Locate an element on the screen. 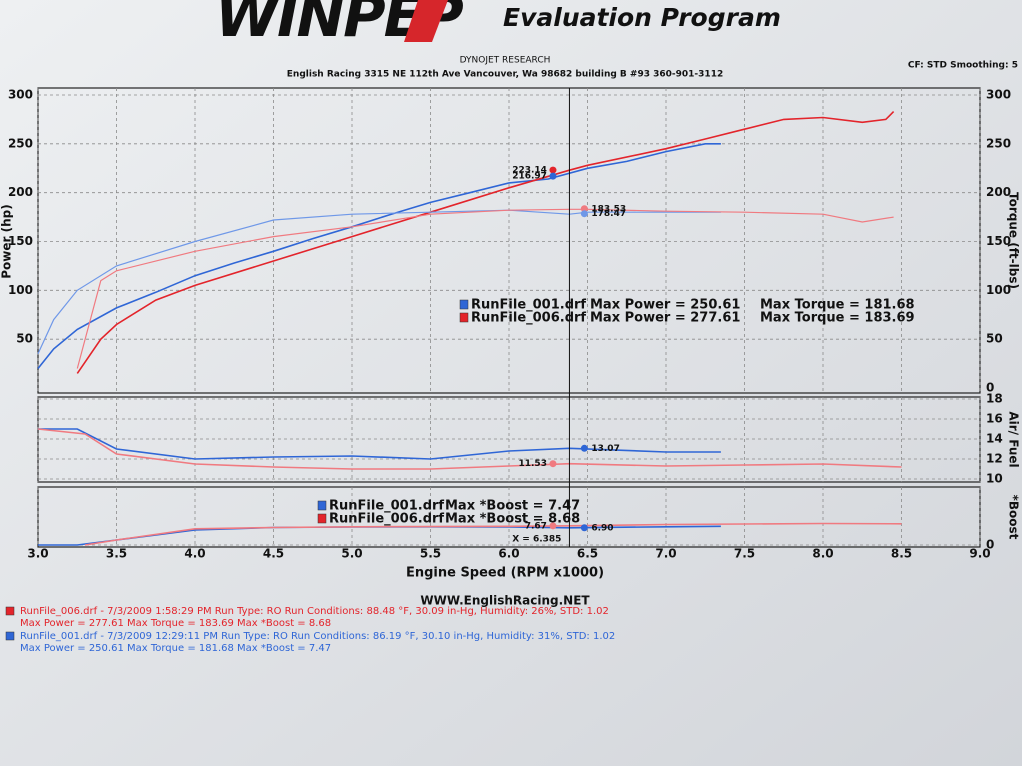  legend-field: Max Torque = 181.68 is located at coordinates (837, 305).